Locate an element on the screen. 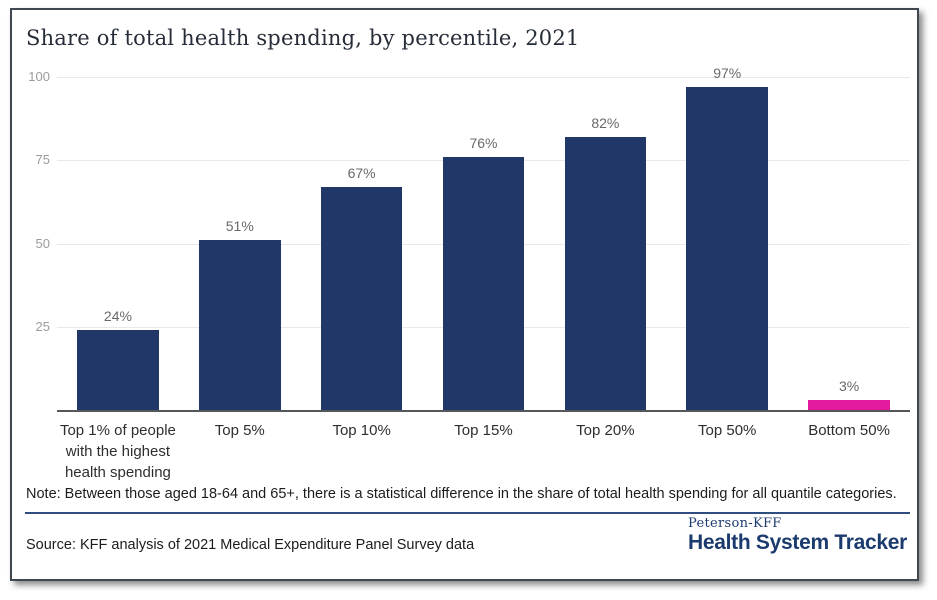 Image resolution: width=937 pixels, height=600 pixels. bar-value-label: 24% is located at coordinates (117, 316).